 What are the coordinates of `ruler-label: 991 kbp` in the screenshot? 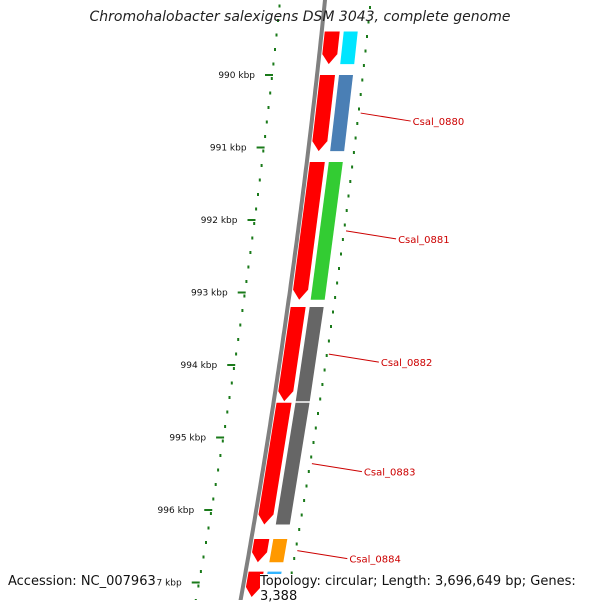 It's located at (228, 149).